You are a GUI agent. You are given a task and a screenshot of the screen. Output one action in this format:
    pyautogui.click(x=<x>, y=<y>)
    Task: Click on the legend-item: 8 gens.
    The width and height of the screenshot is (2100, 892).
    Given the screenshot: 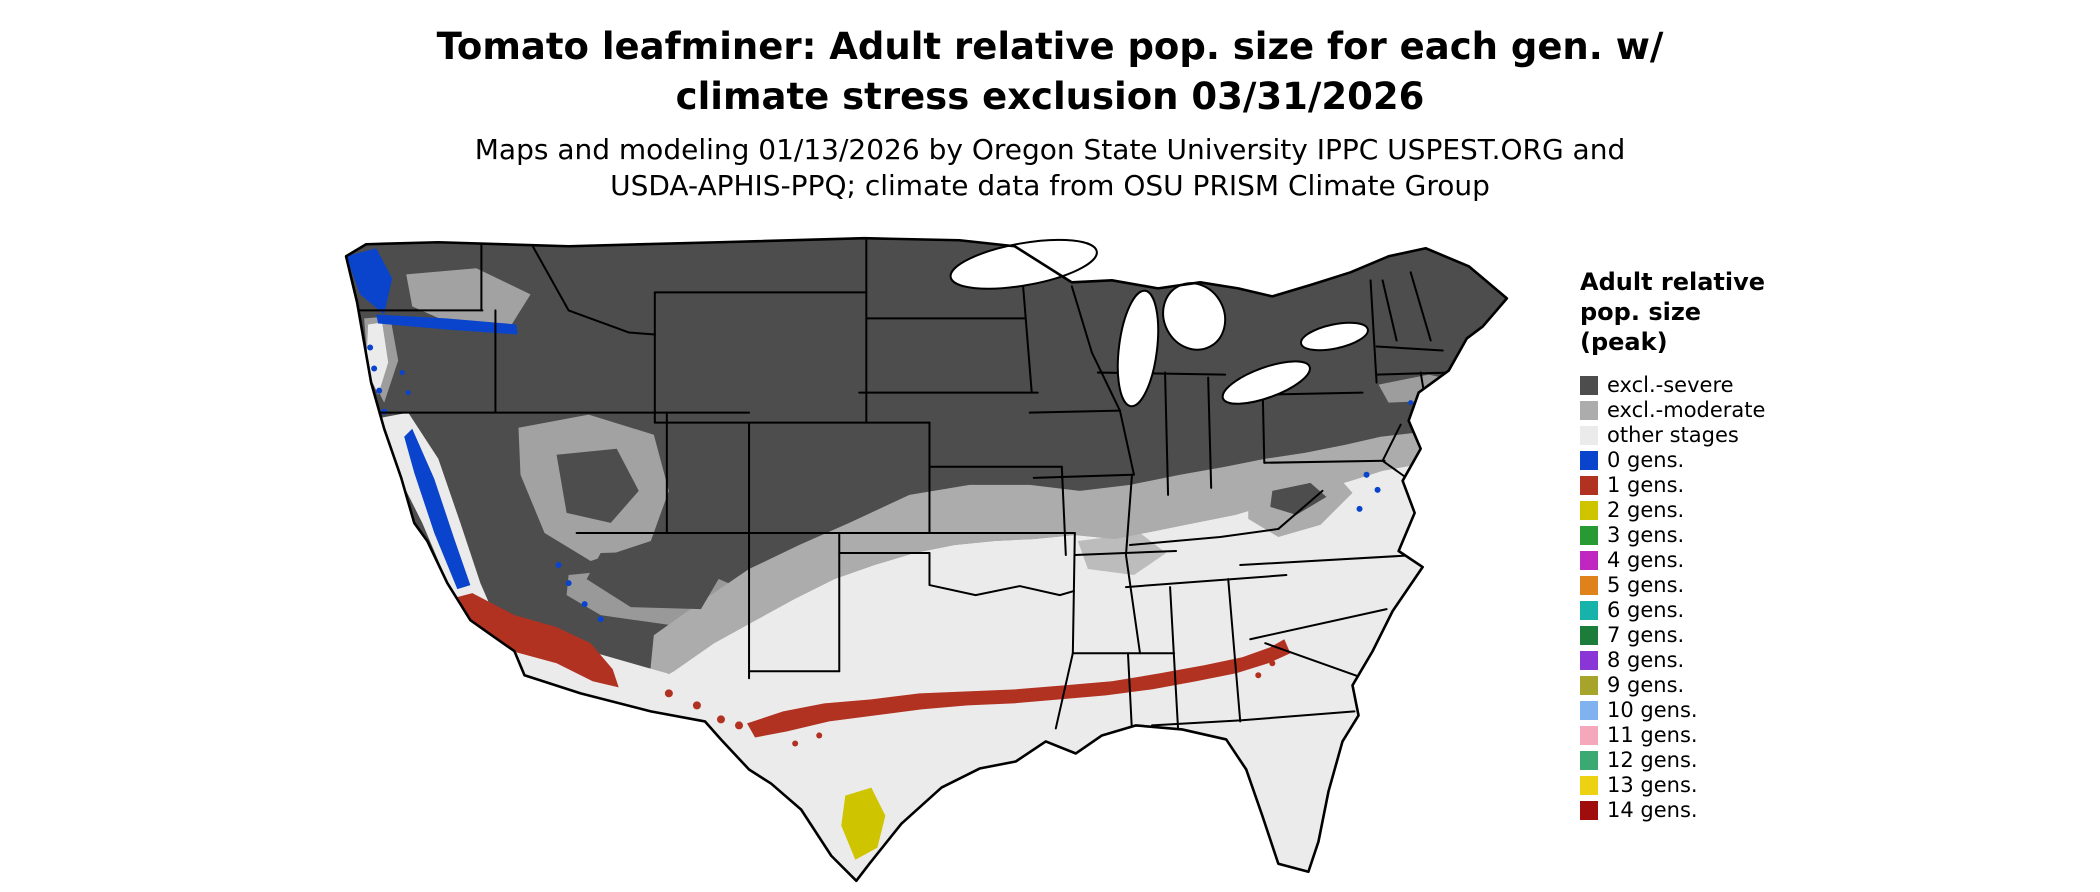 What is the action you would take?
    pyautogui.click(x=1745, y=660)
    